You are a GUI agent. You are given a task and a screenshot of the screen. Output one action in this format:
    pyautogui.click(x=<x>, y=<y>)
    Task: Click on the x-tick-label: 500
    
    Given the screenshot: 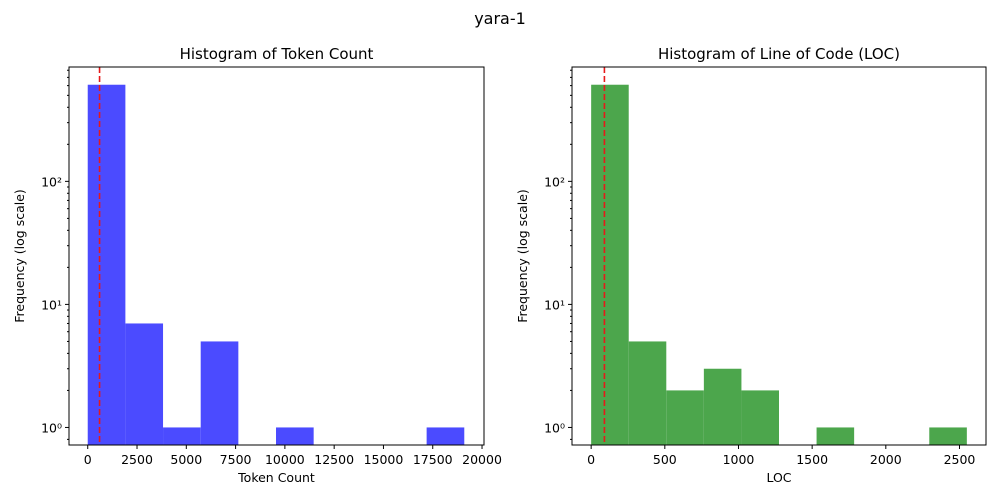 What is the action you would take?
    pyautogui.click(x=665, y=459)
    